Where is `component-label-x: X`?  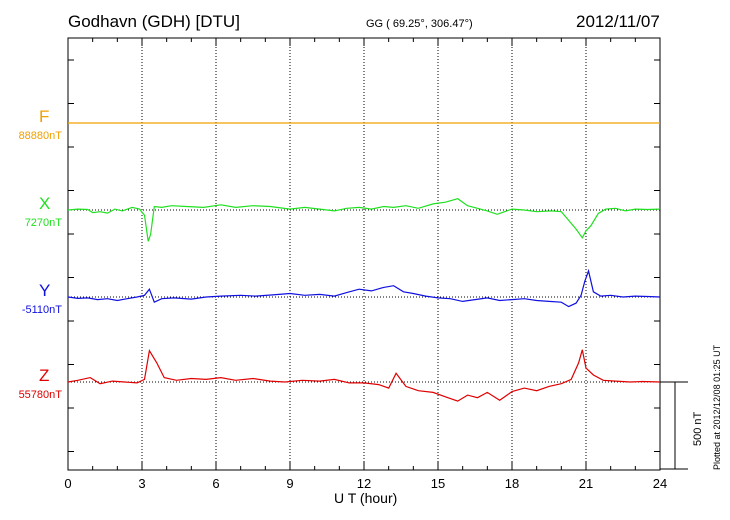
component-label-x: X is located at coordinates (45, 203).